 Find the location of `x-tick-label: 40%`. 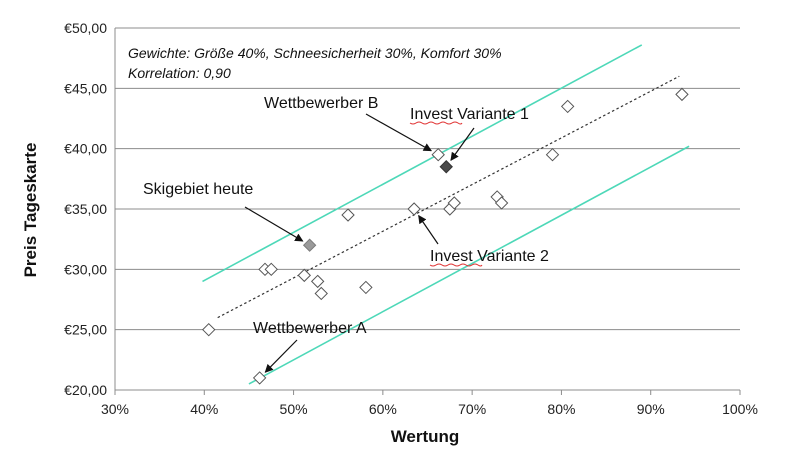

x-tick-label: 40% is located at coordinates (204, 409).